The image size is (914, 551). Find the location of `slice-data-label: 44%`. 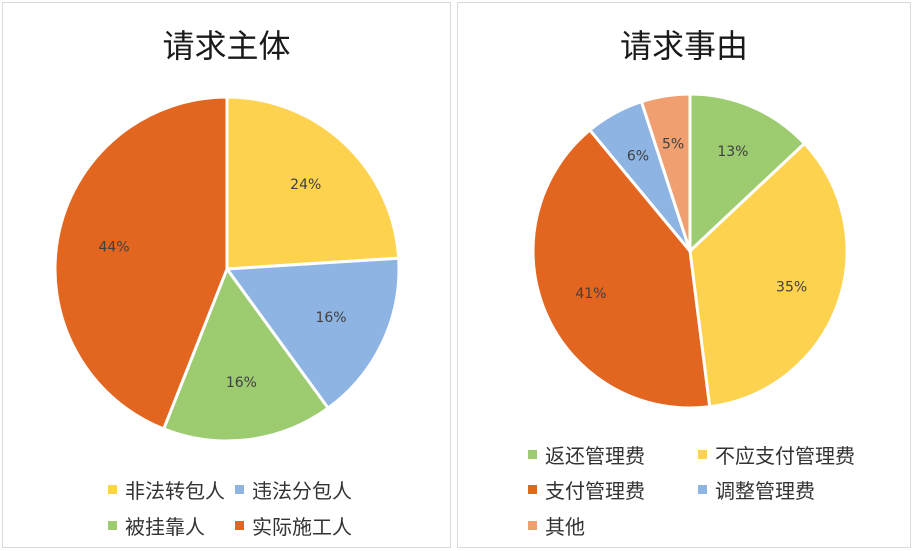

slice-data-label: 44% is located at coordinates (113, 247).